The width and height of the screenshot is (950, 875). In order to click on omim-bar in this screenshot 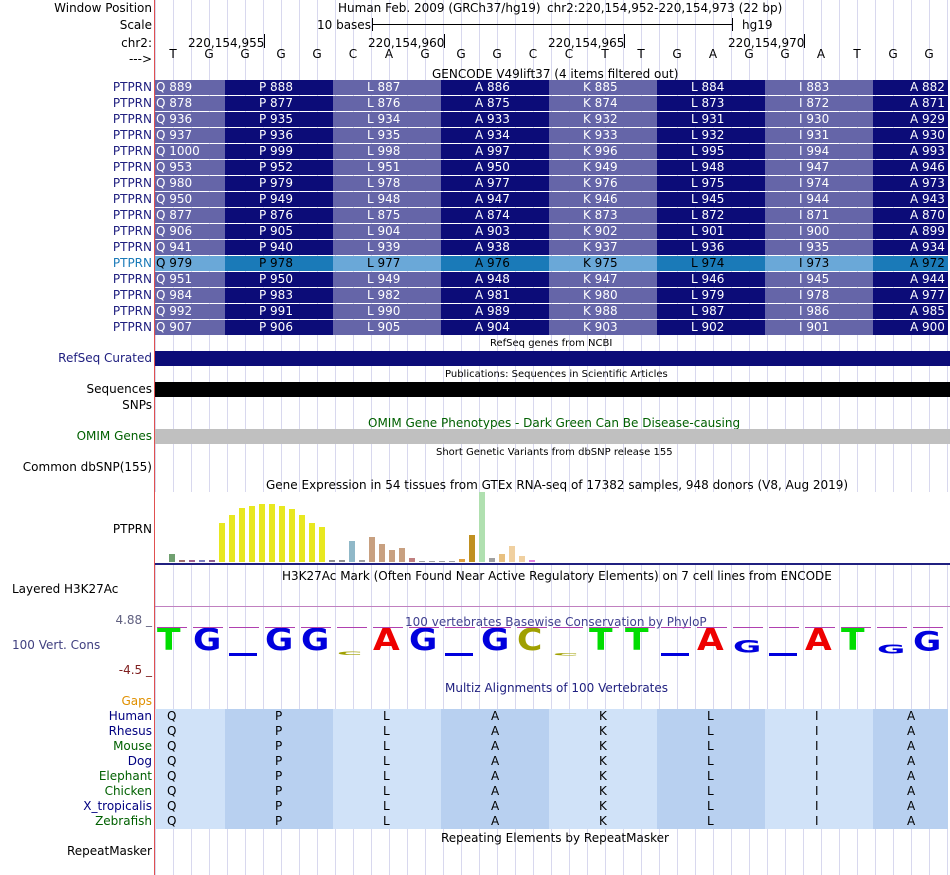, I will do `click(552, 436)`.